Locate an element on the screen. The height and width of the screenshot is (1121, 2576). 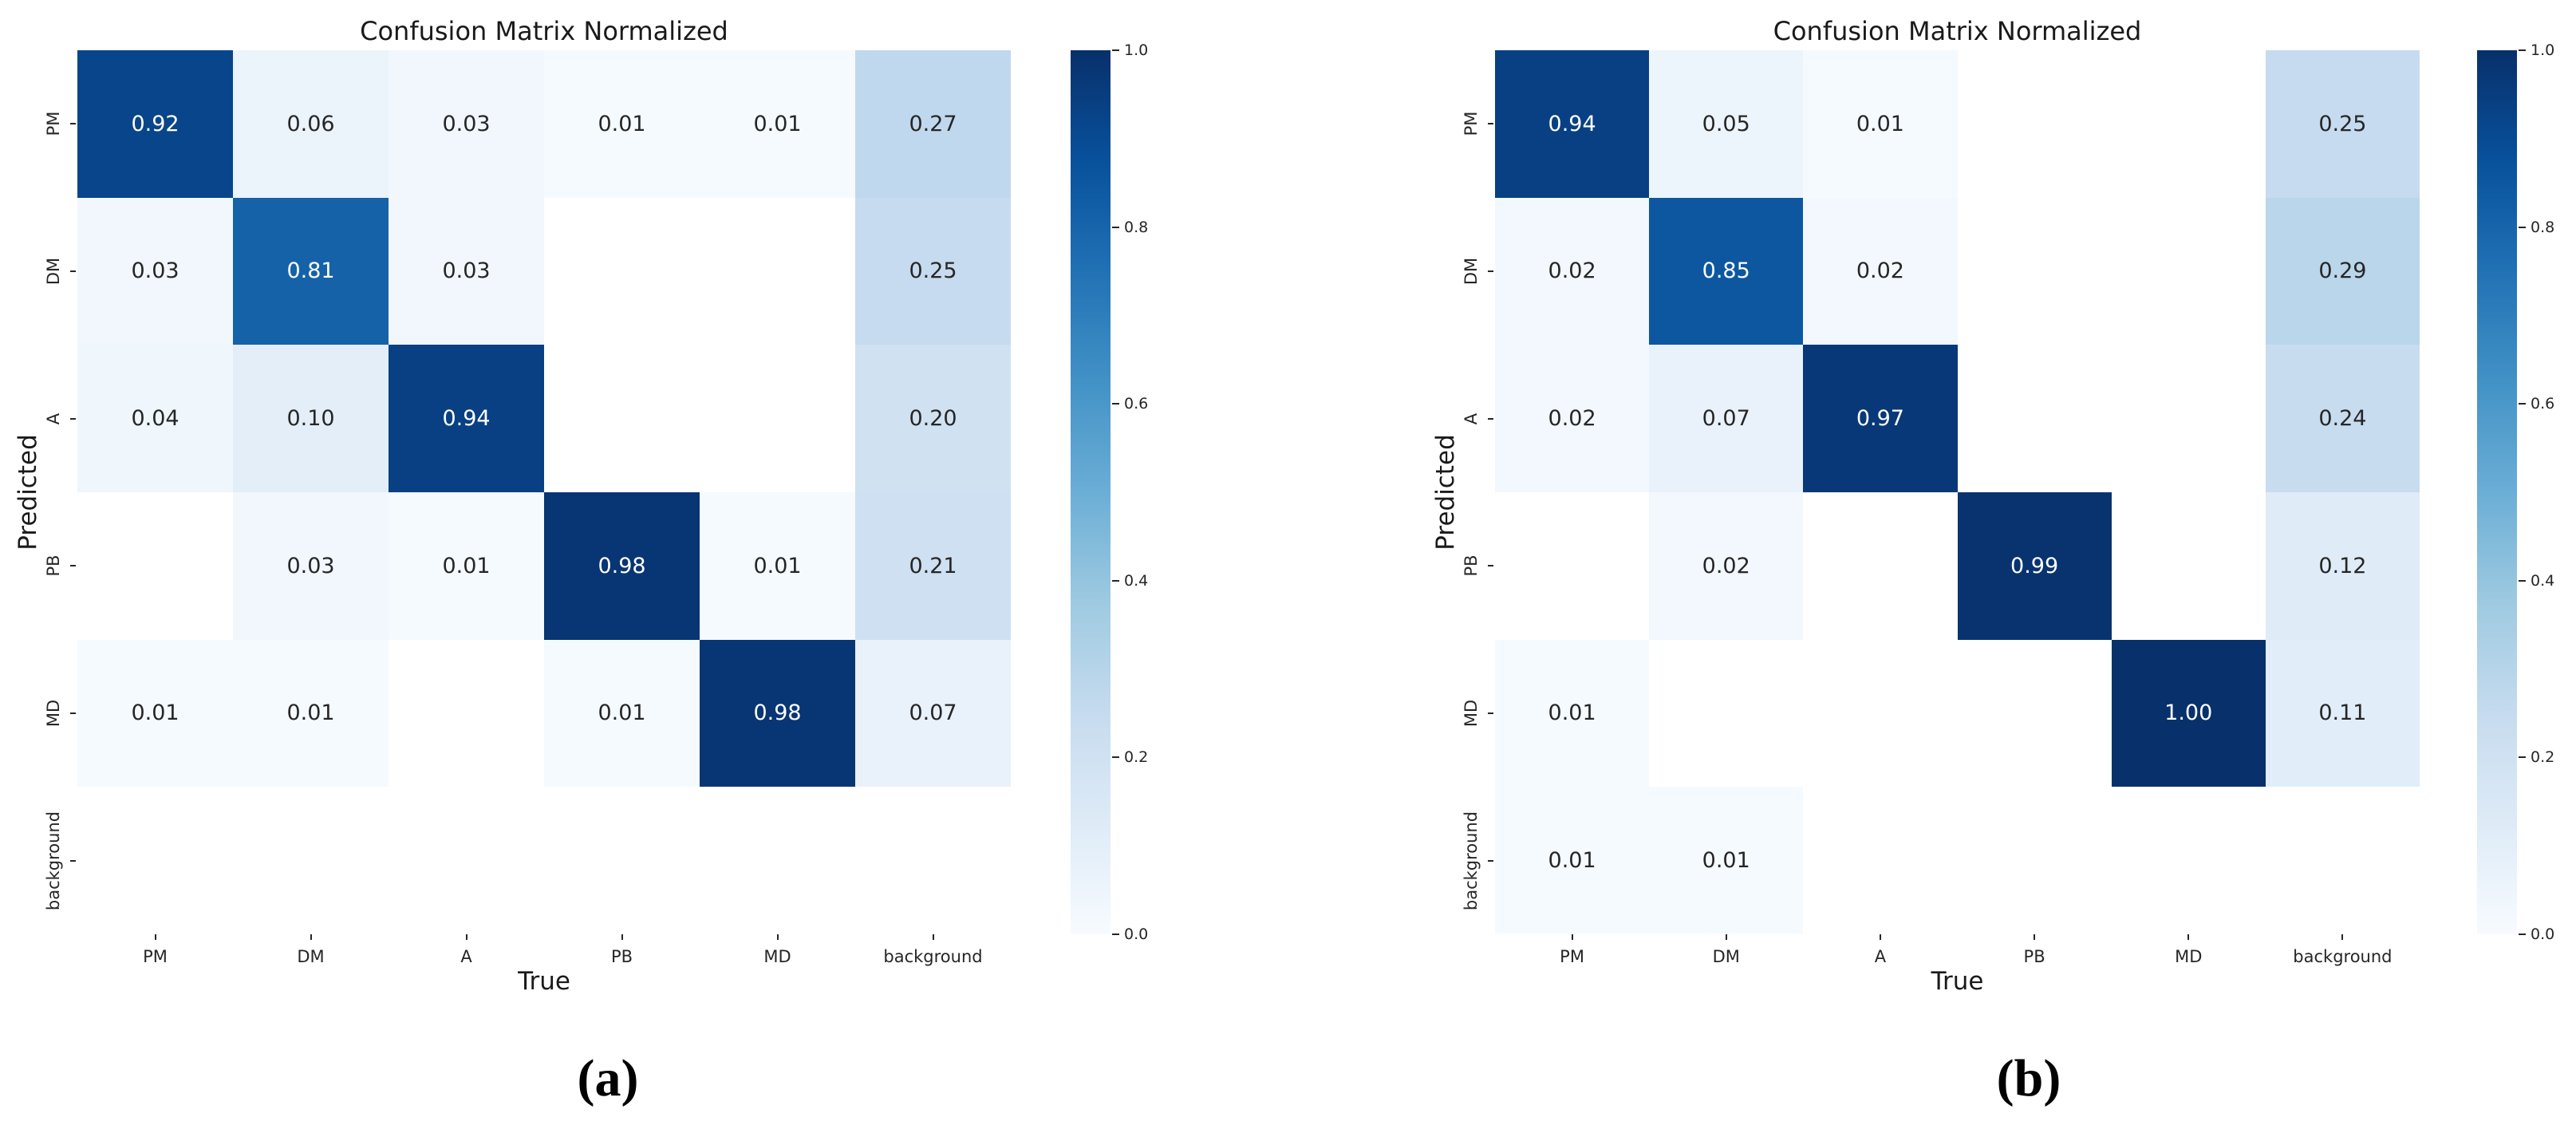
matrix-cell-PB-MD is located at coordinates (2189, 566).